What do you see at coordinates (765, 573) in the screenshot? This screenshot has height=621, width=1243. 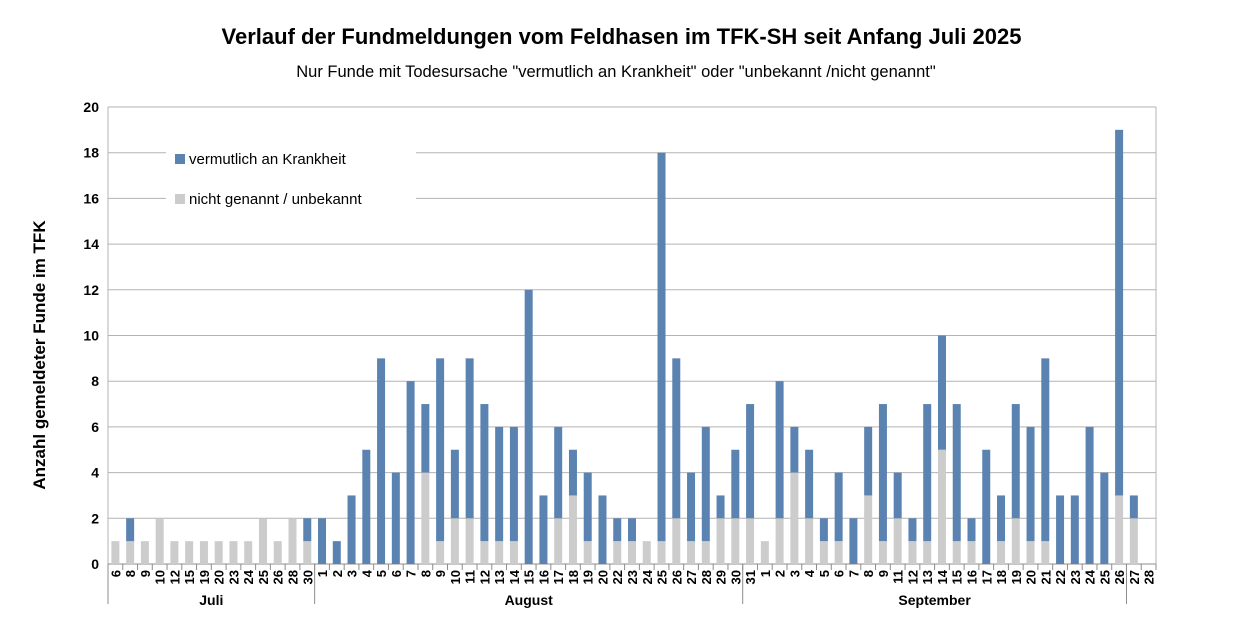 I see `x-tick-label: 1` at bounding box center [765, 573].